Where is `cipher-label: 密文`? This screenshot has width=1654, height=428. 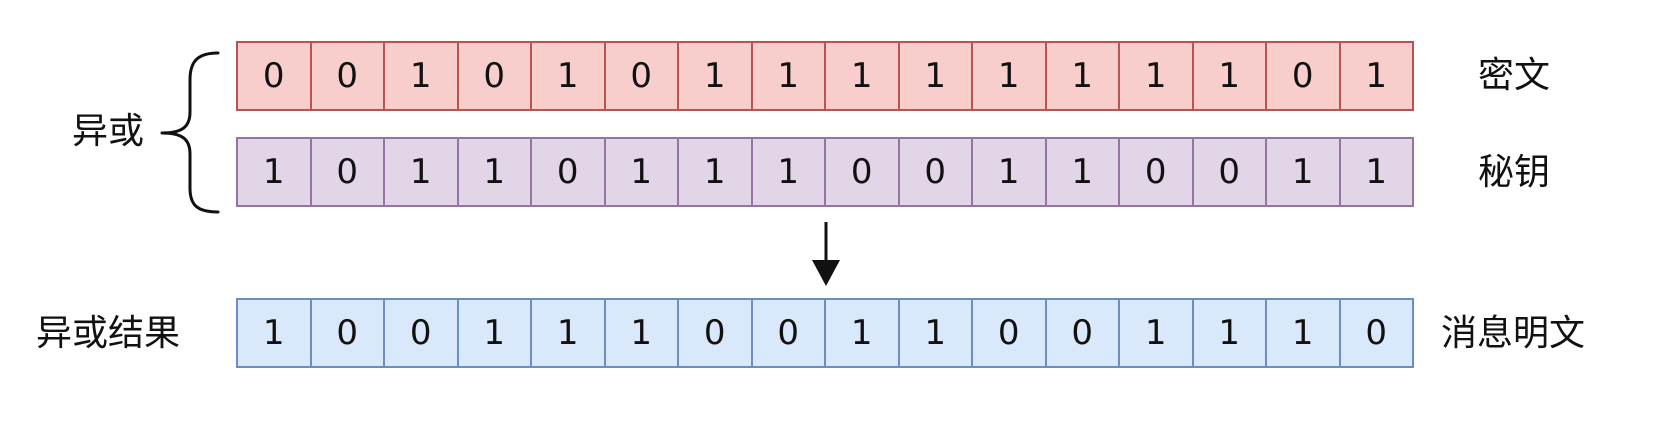 cipher-label: 密文 is located at coordinates (1514, 75).